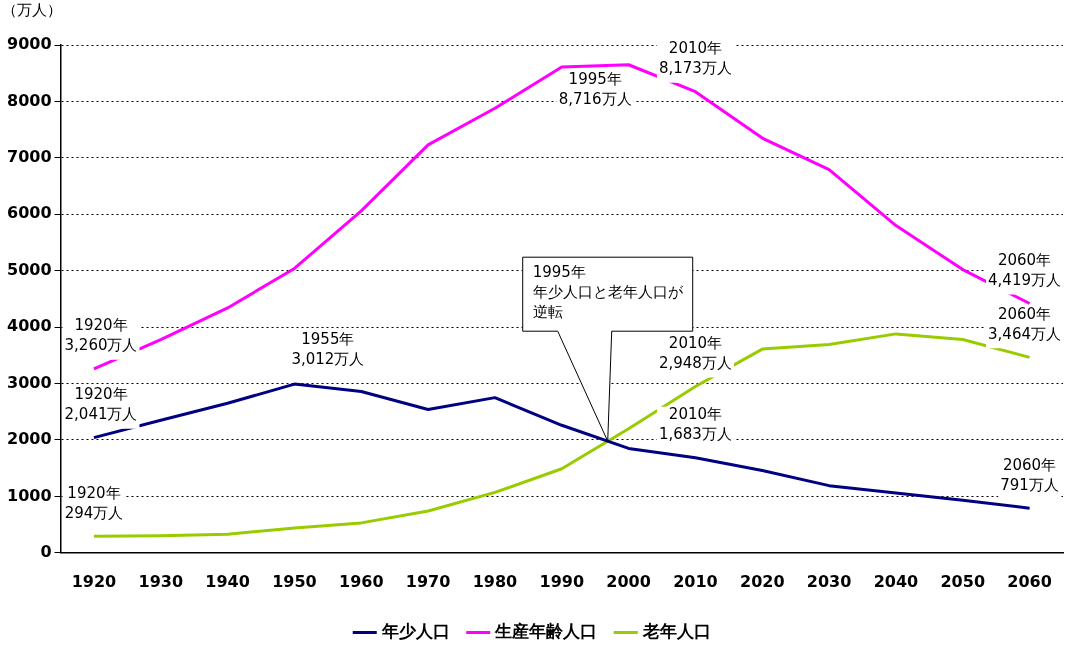 The width and height of the screenshot is (1073, 651). Describe the element at coordinates (94, 502) in the screenshot. I see `annotation: 1920年 294万人` at that location.